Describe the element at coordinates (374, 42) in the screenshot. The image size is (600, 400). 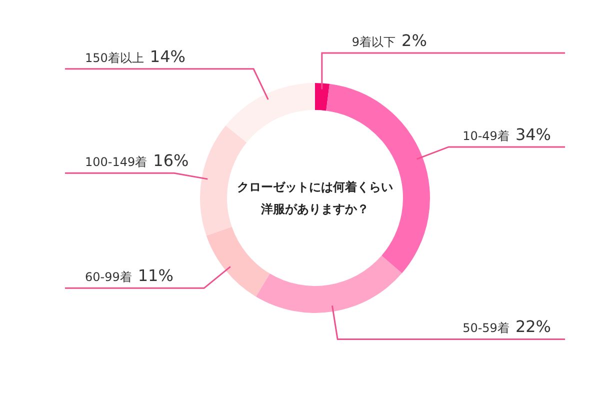
I see `slice-label: 9着以下` at that location.